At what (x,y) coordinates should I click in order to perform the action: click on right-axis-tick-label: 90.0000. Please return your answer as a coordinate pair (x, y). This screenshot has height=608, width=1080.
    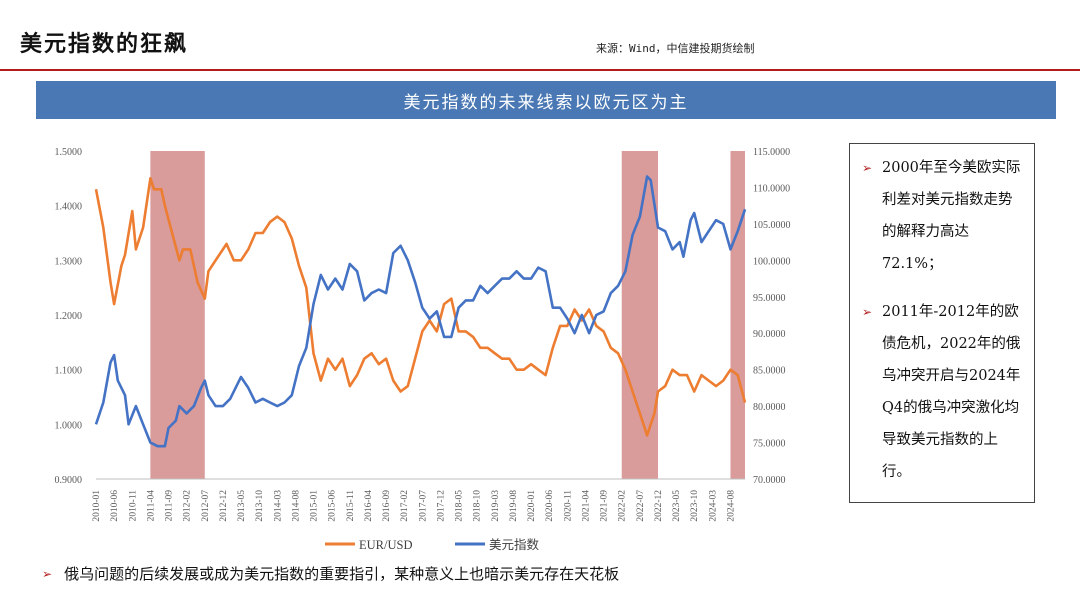
    Looking at the image, I should click on (769, 334).